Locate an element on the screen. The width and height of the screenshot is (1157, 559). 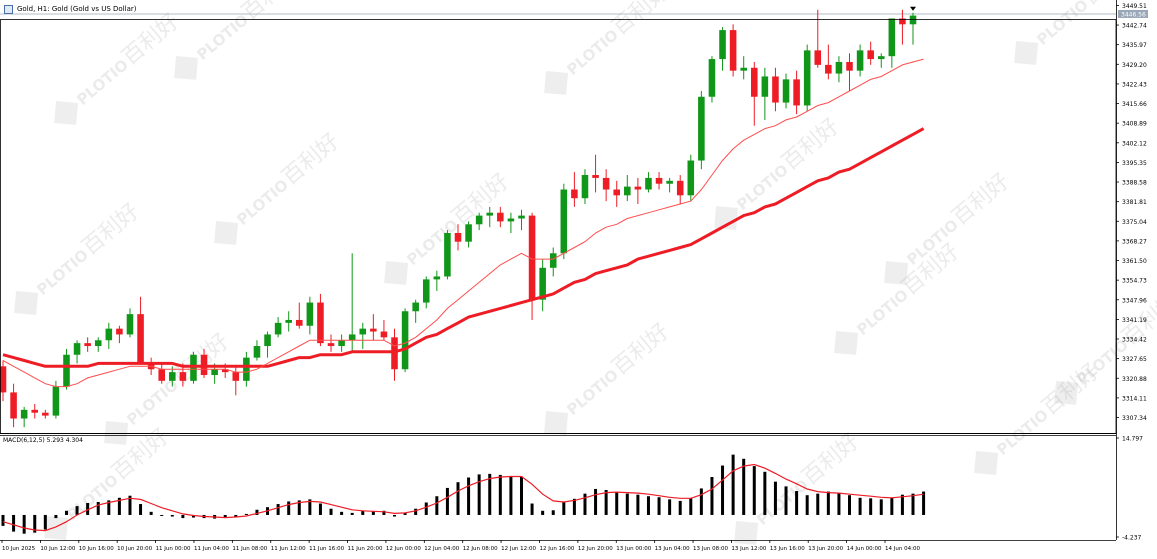
price-tick-label: 3347.96 is located at coordinates (1134, 300).